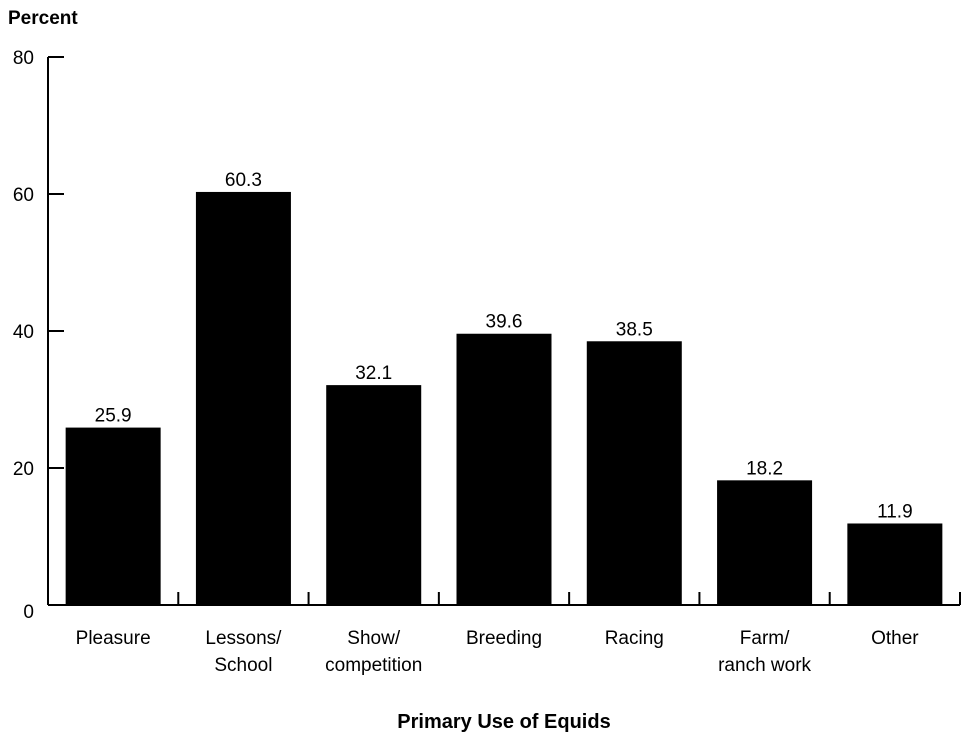 This screenshot has width=966, height=734. Describe the element at coordinates (243, 665) in the screenshot. I see `category-label: School` at that location.